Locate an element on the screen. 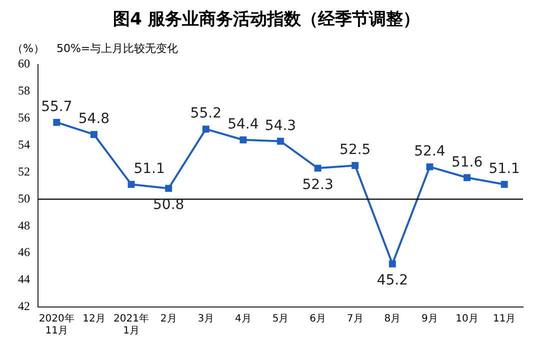 This screenshot has height=343, width=553. x-tick-label: 9月 is located at coordinates (430, 319).